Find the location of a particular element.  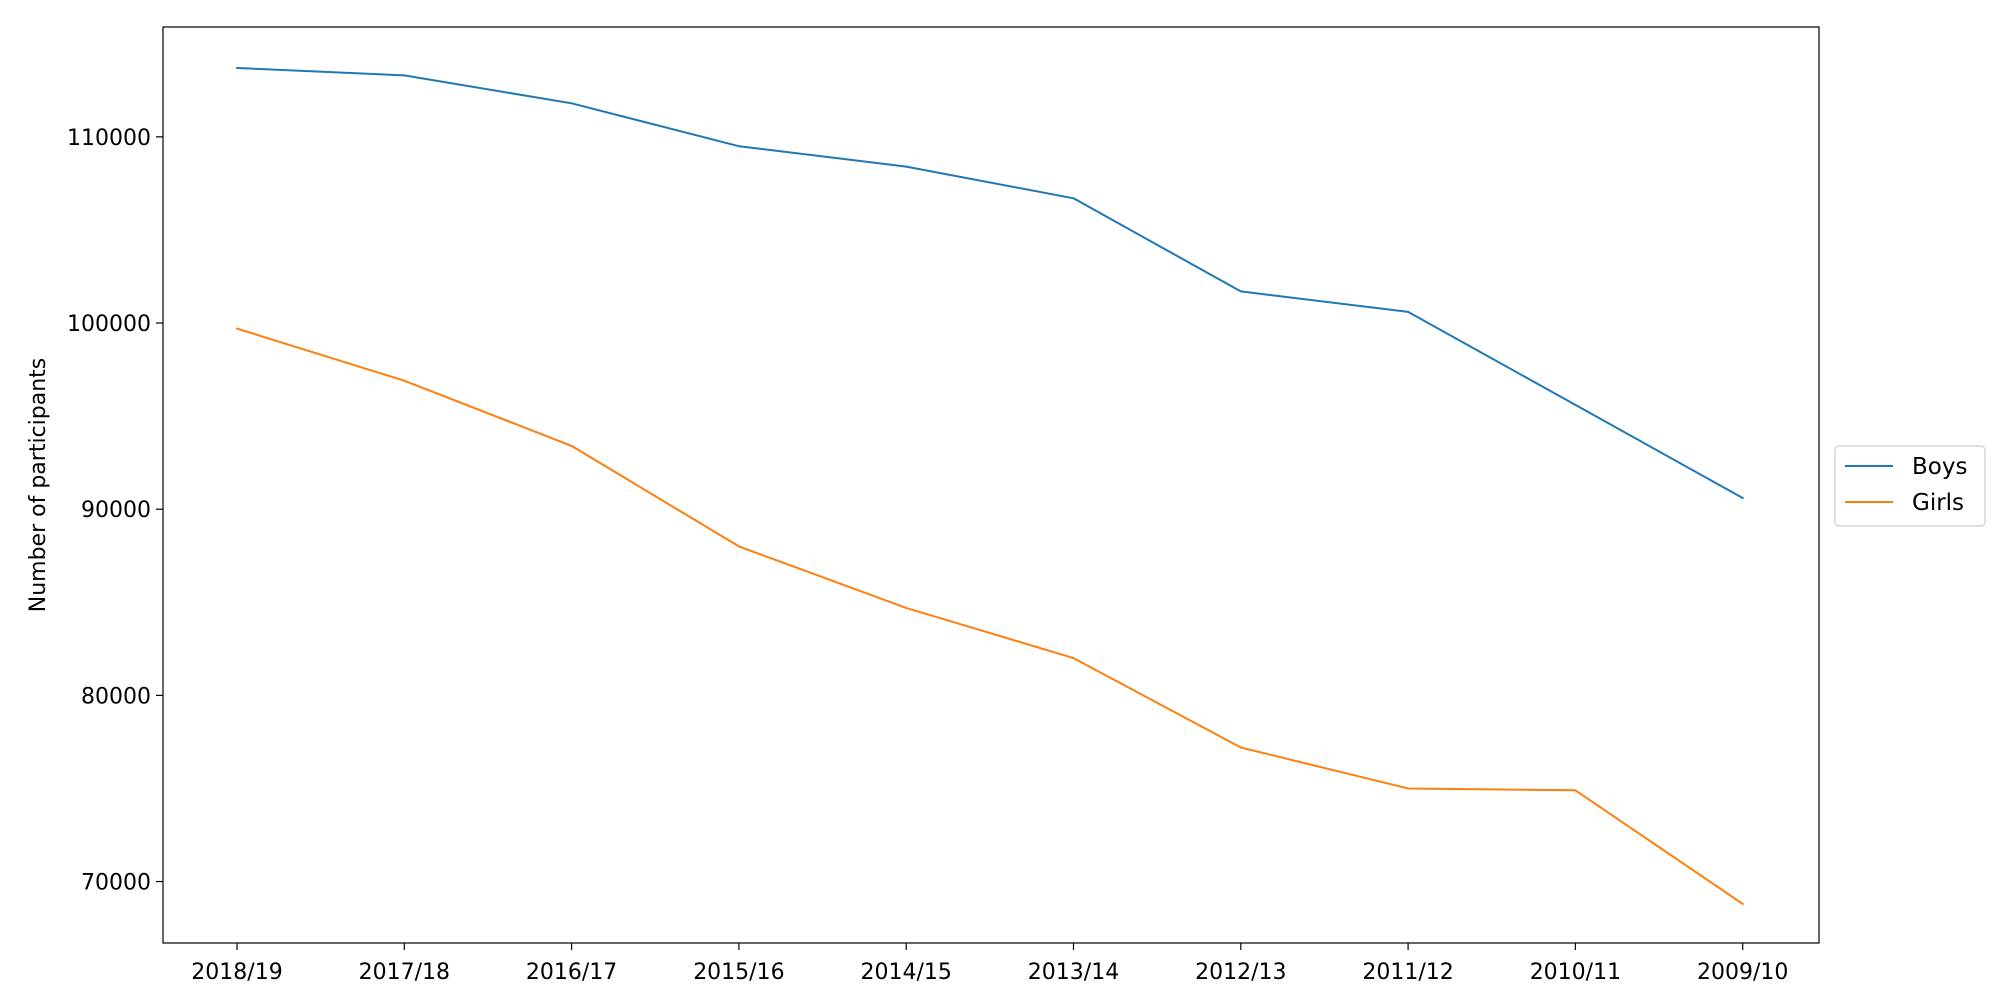

legend: Boys Girls is located at coordinates (1910, 486).